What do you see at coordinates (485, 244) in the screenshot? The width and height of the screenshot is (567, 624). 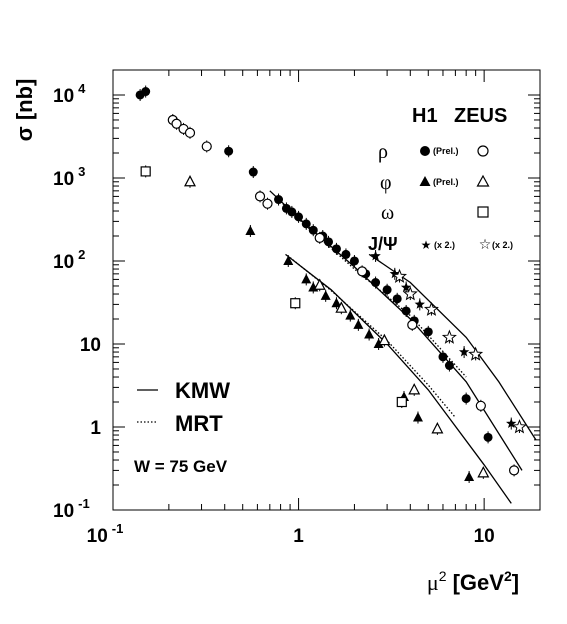 I see `legend-zeus-jpsi-marker: ☆` at bounding box center [485, 244].